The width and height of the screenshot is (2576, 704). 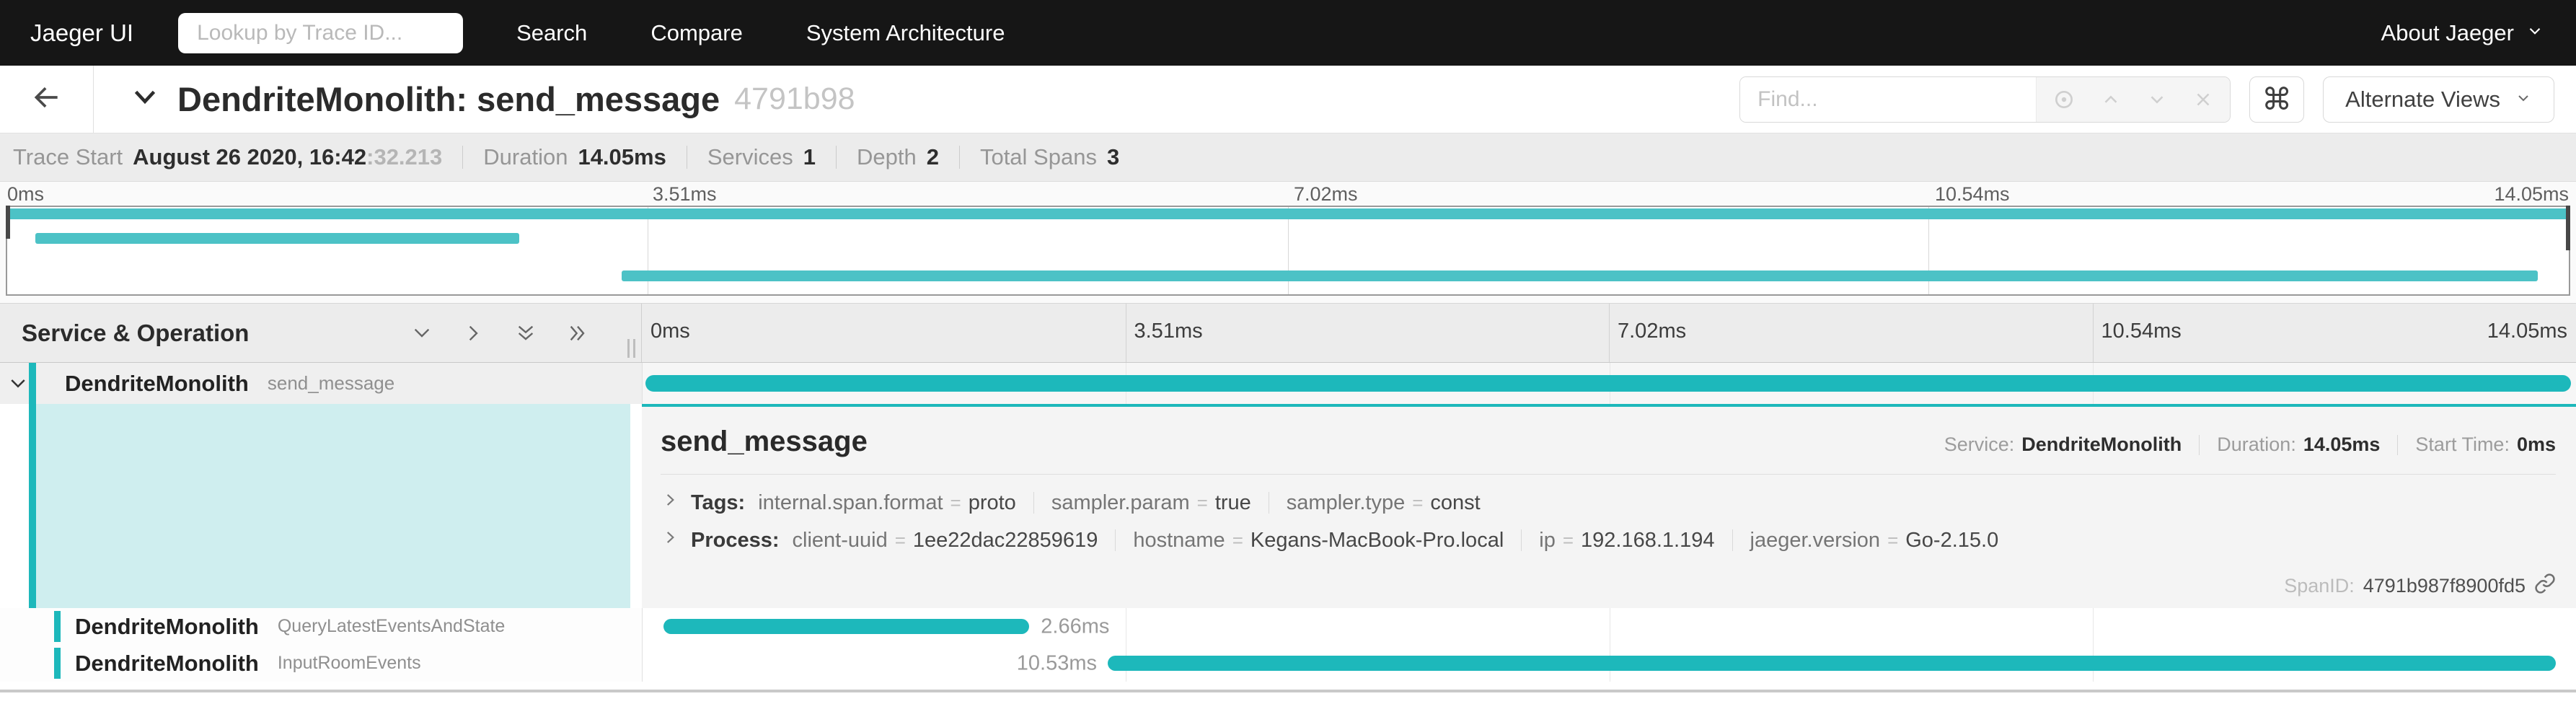 What do you see at coordinates (1179, 540) in the screenshot?
I see `process-key: hostname` at bounding box center [1179, 540].